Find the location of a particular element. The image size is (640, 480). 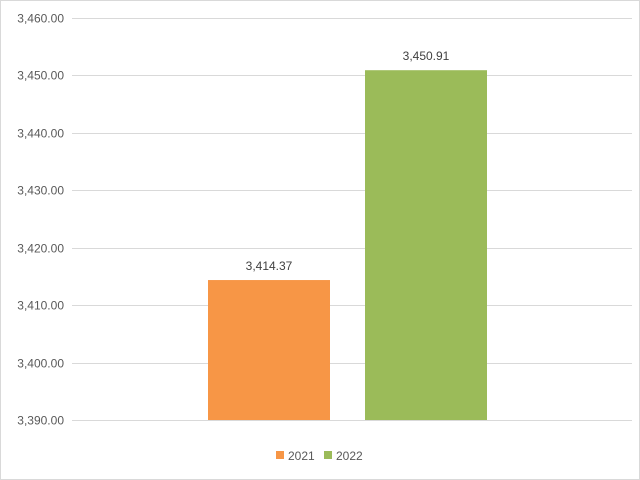

legend-swatch-2021 is located at coordinates (280, 455).